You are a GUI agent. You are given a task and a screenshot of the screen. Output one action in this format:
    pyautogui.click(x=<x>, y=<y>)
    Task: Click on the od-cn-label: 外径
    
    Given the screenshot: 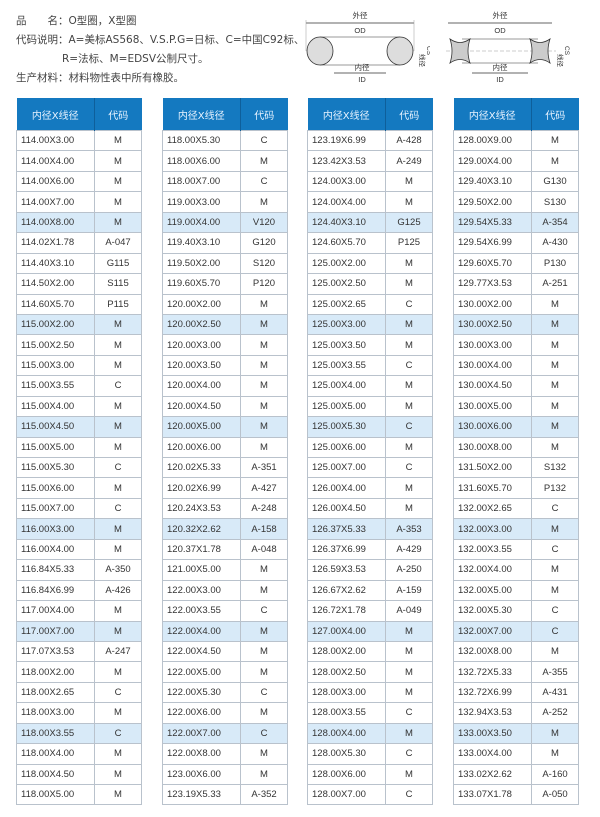 What is the action you would take?
    pyautogui.click(x=360, y=15)
    